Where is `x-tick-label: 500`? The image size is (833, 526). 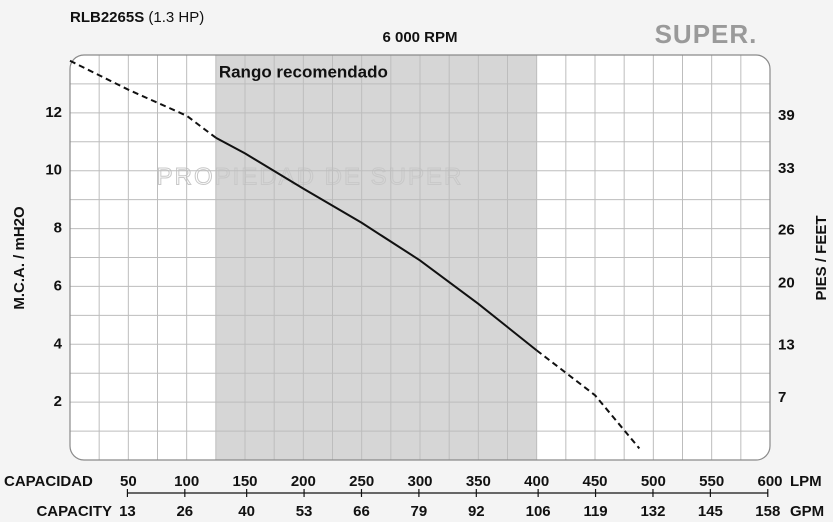 x-tick-label: 500 is located at coordinates (653, 481).